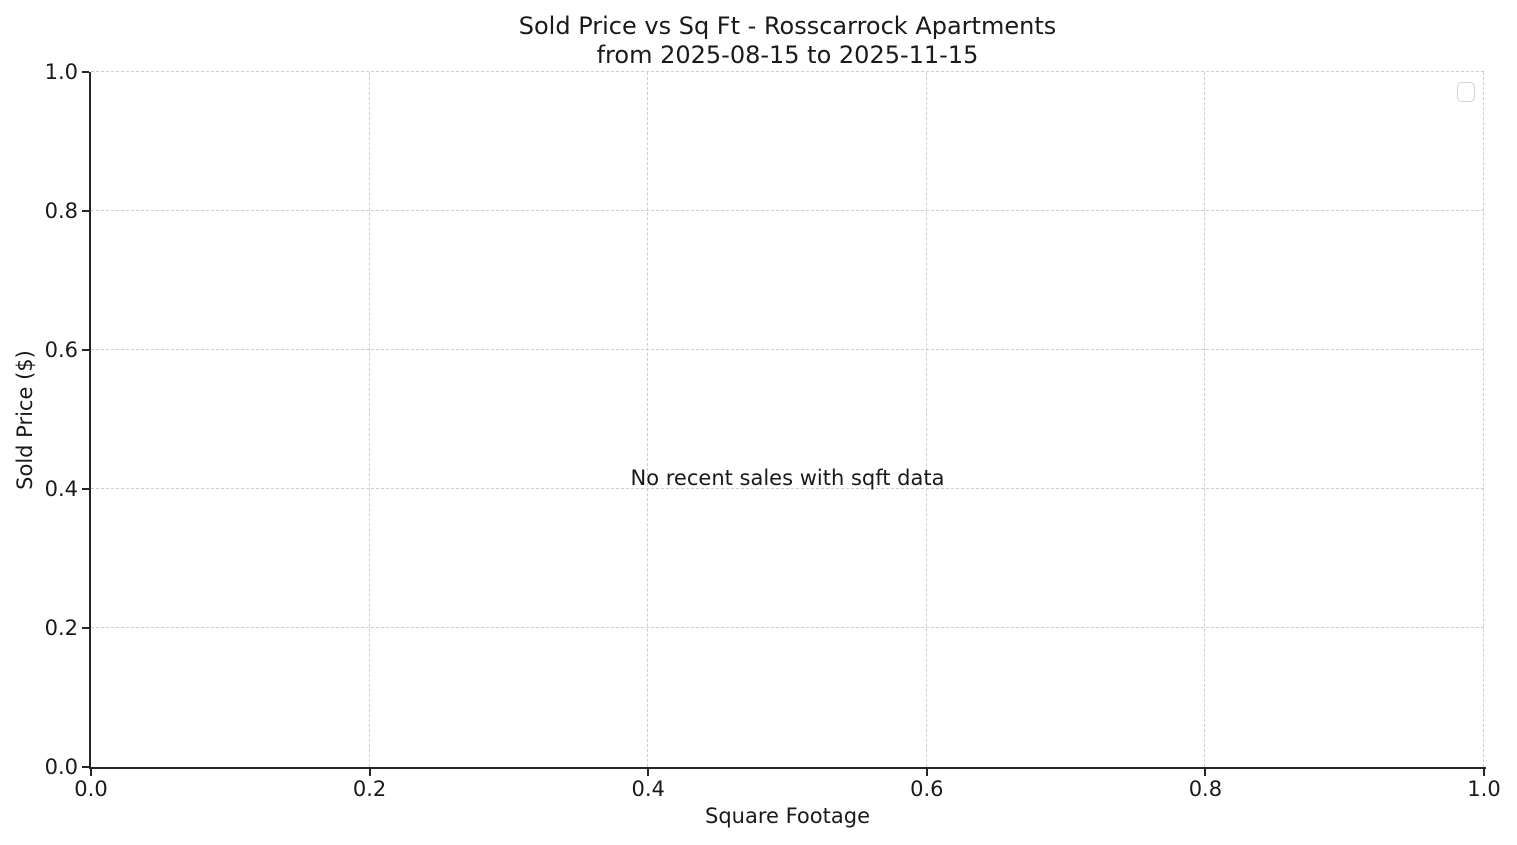  Describe the element at coordinates (61, 211) in the screenshot. I see `y-tick-label: 0.8` at that location.